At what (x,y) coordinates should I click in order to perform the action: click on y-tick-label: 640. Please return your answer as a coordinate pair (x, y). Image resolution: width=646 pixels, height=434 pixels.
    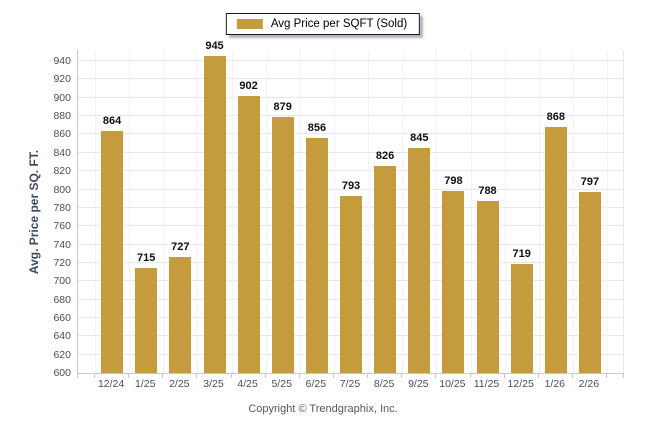
    Looking at the image, I should click on (62, 336).